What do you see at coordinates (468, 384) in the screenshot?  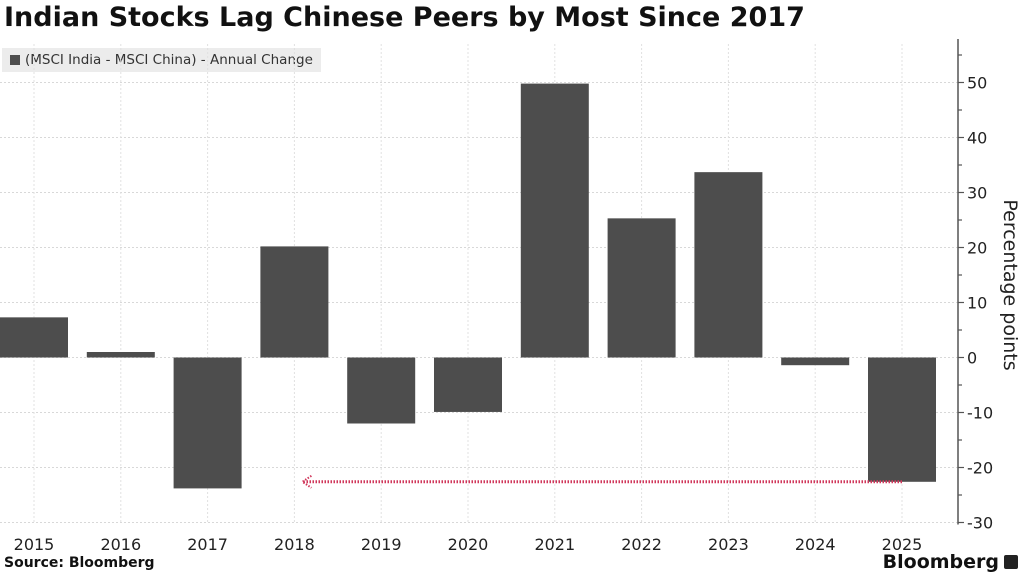 I see `bar-2020` at bounding box center [468, 384].